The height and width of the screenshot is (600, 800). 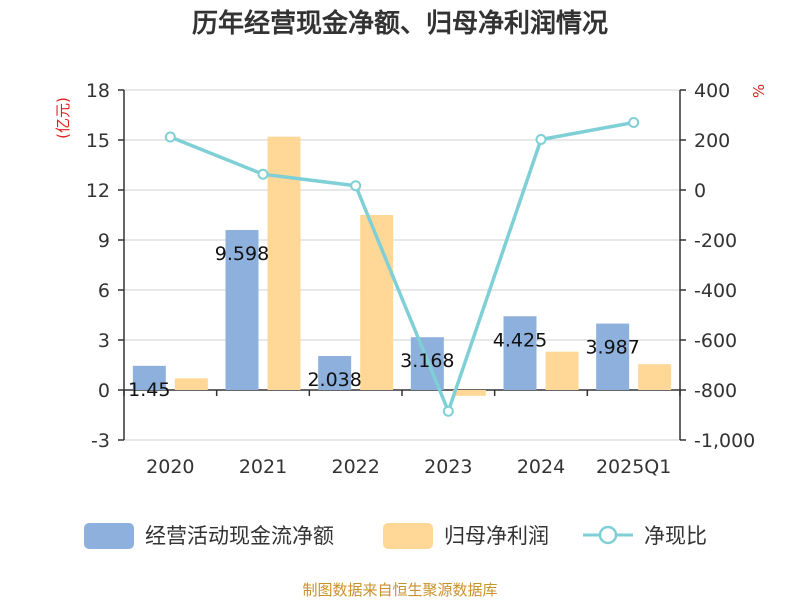 What do you see at coordinates (98, 141) in the screenshot?
I see `left-axis-tick-label: 15` at bounding box center [98, 141].